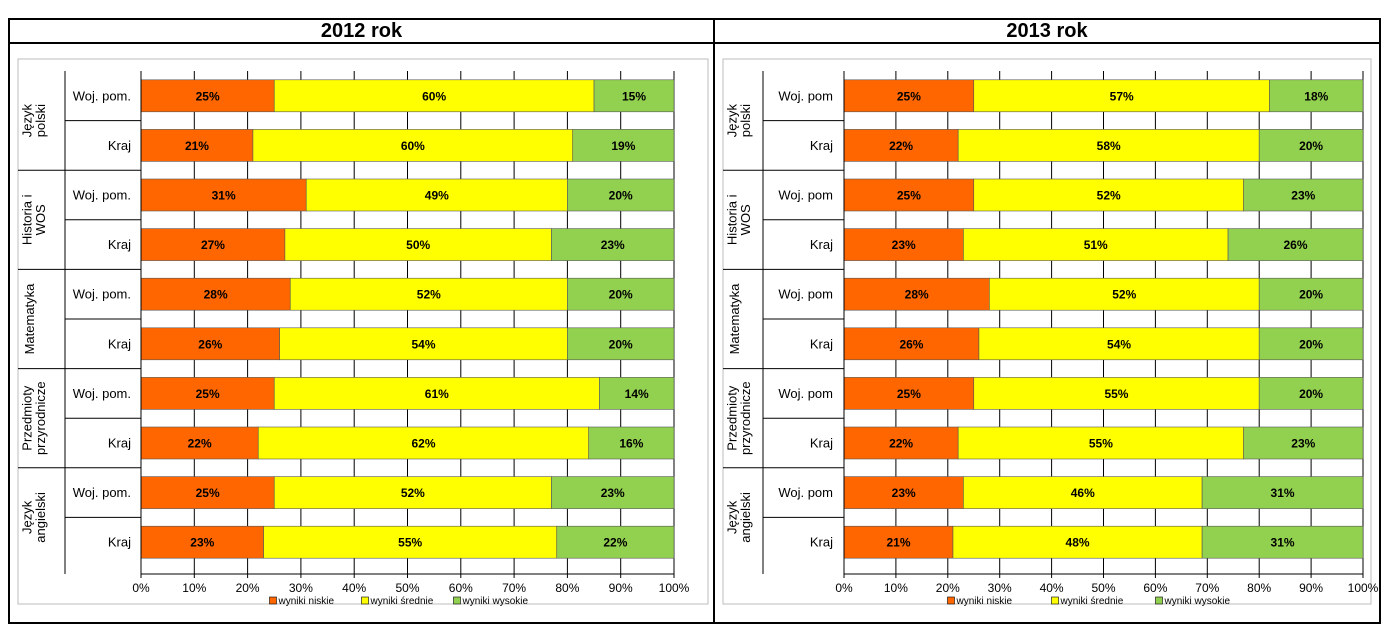  I want to click on bar-value-label: 14%, so click(637, 394).